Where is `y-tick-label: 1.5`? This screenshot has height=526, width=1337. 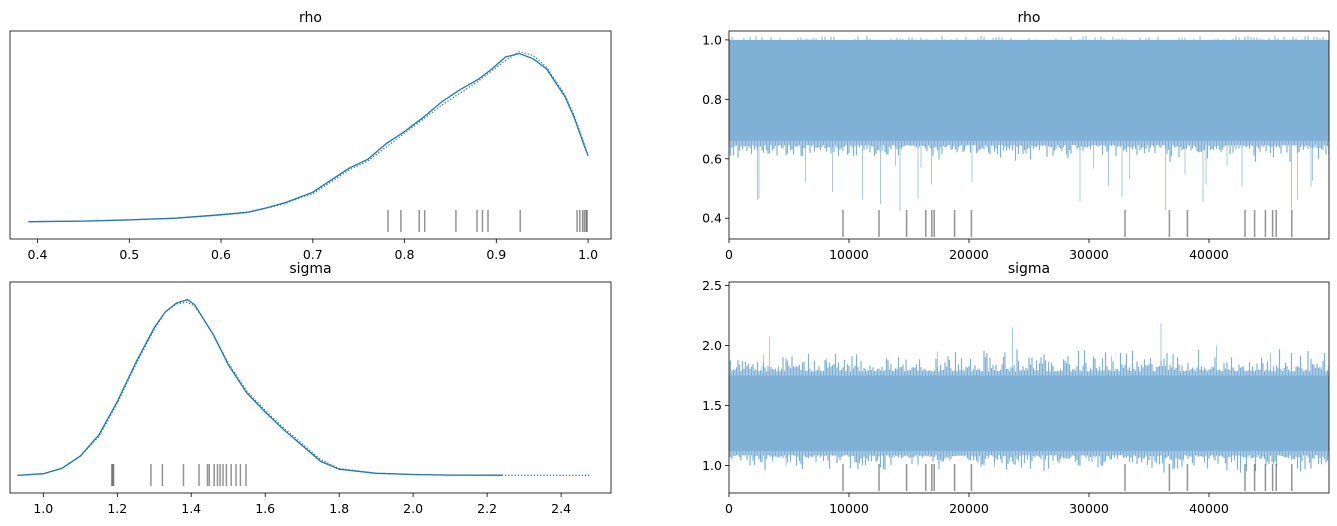
y-tick-label: 1.5 is located at coordinates (712, 405).